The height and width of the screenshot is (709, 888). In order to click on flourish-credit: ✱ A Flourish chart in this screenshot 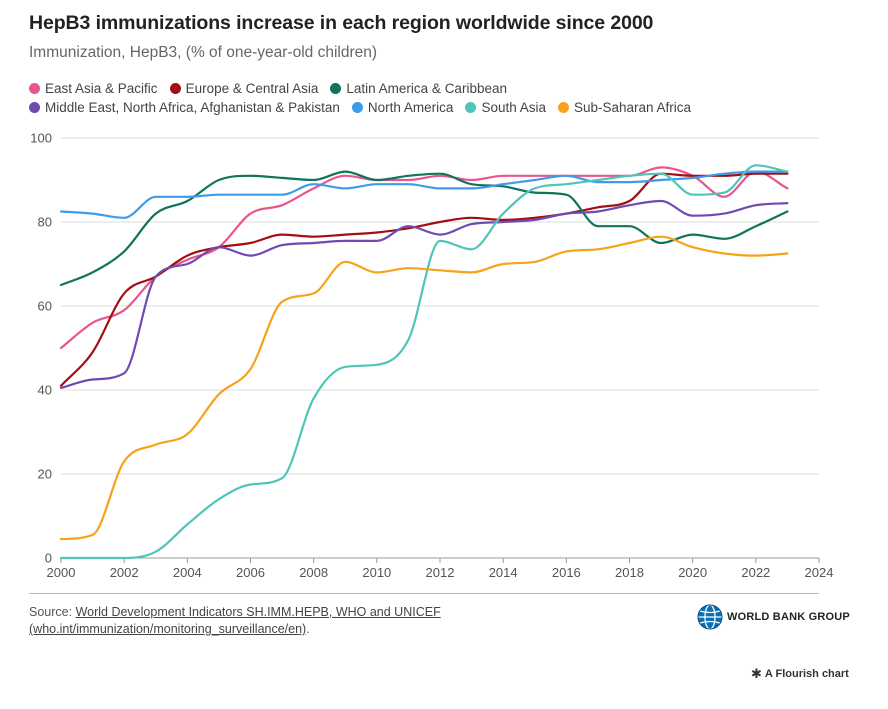, I will do `click(800, 674)`.